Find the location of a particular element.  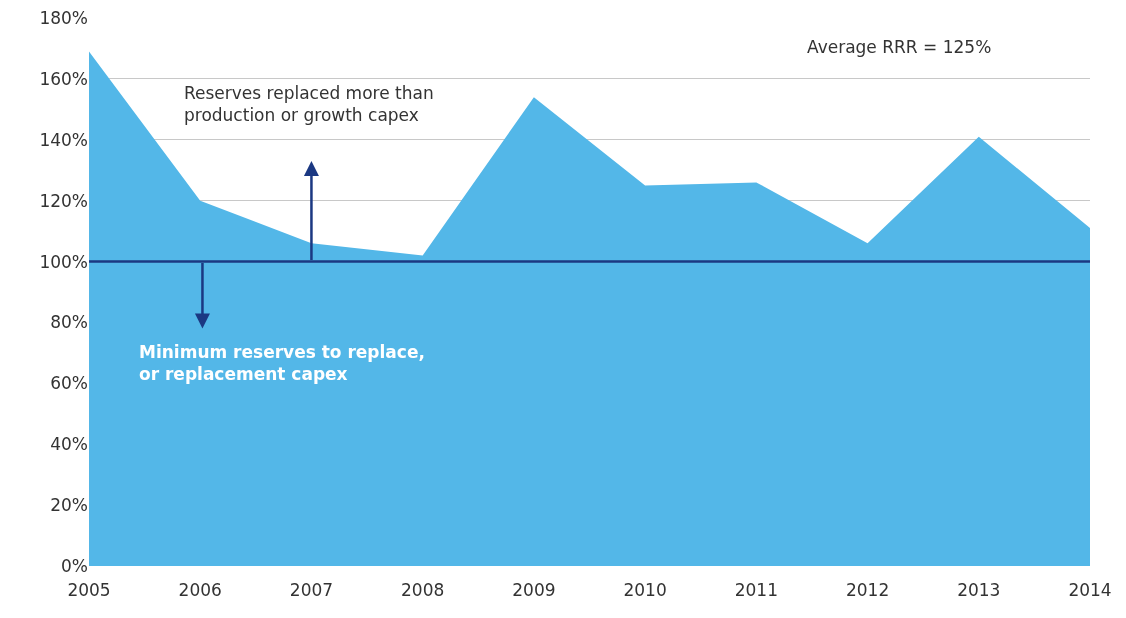

x-tick-label: 2005 is located at coordinates (89, 590).